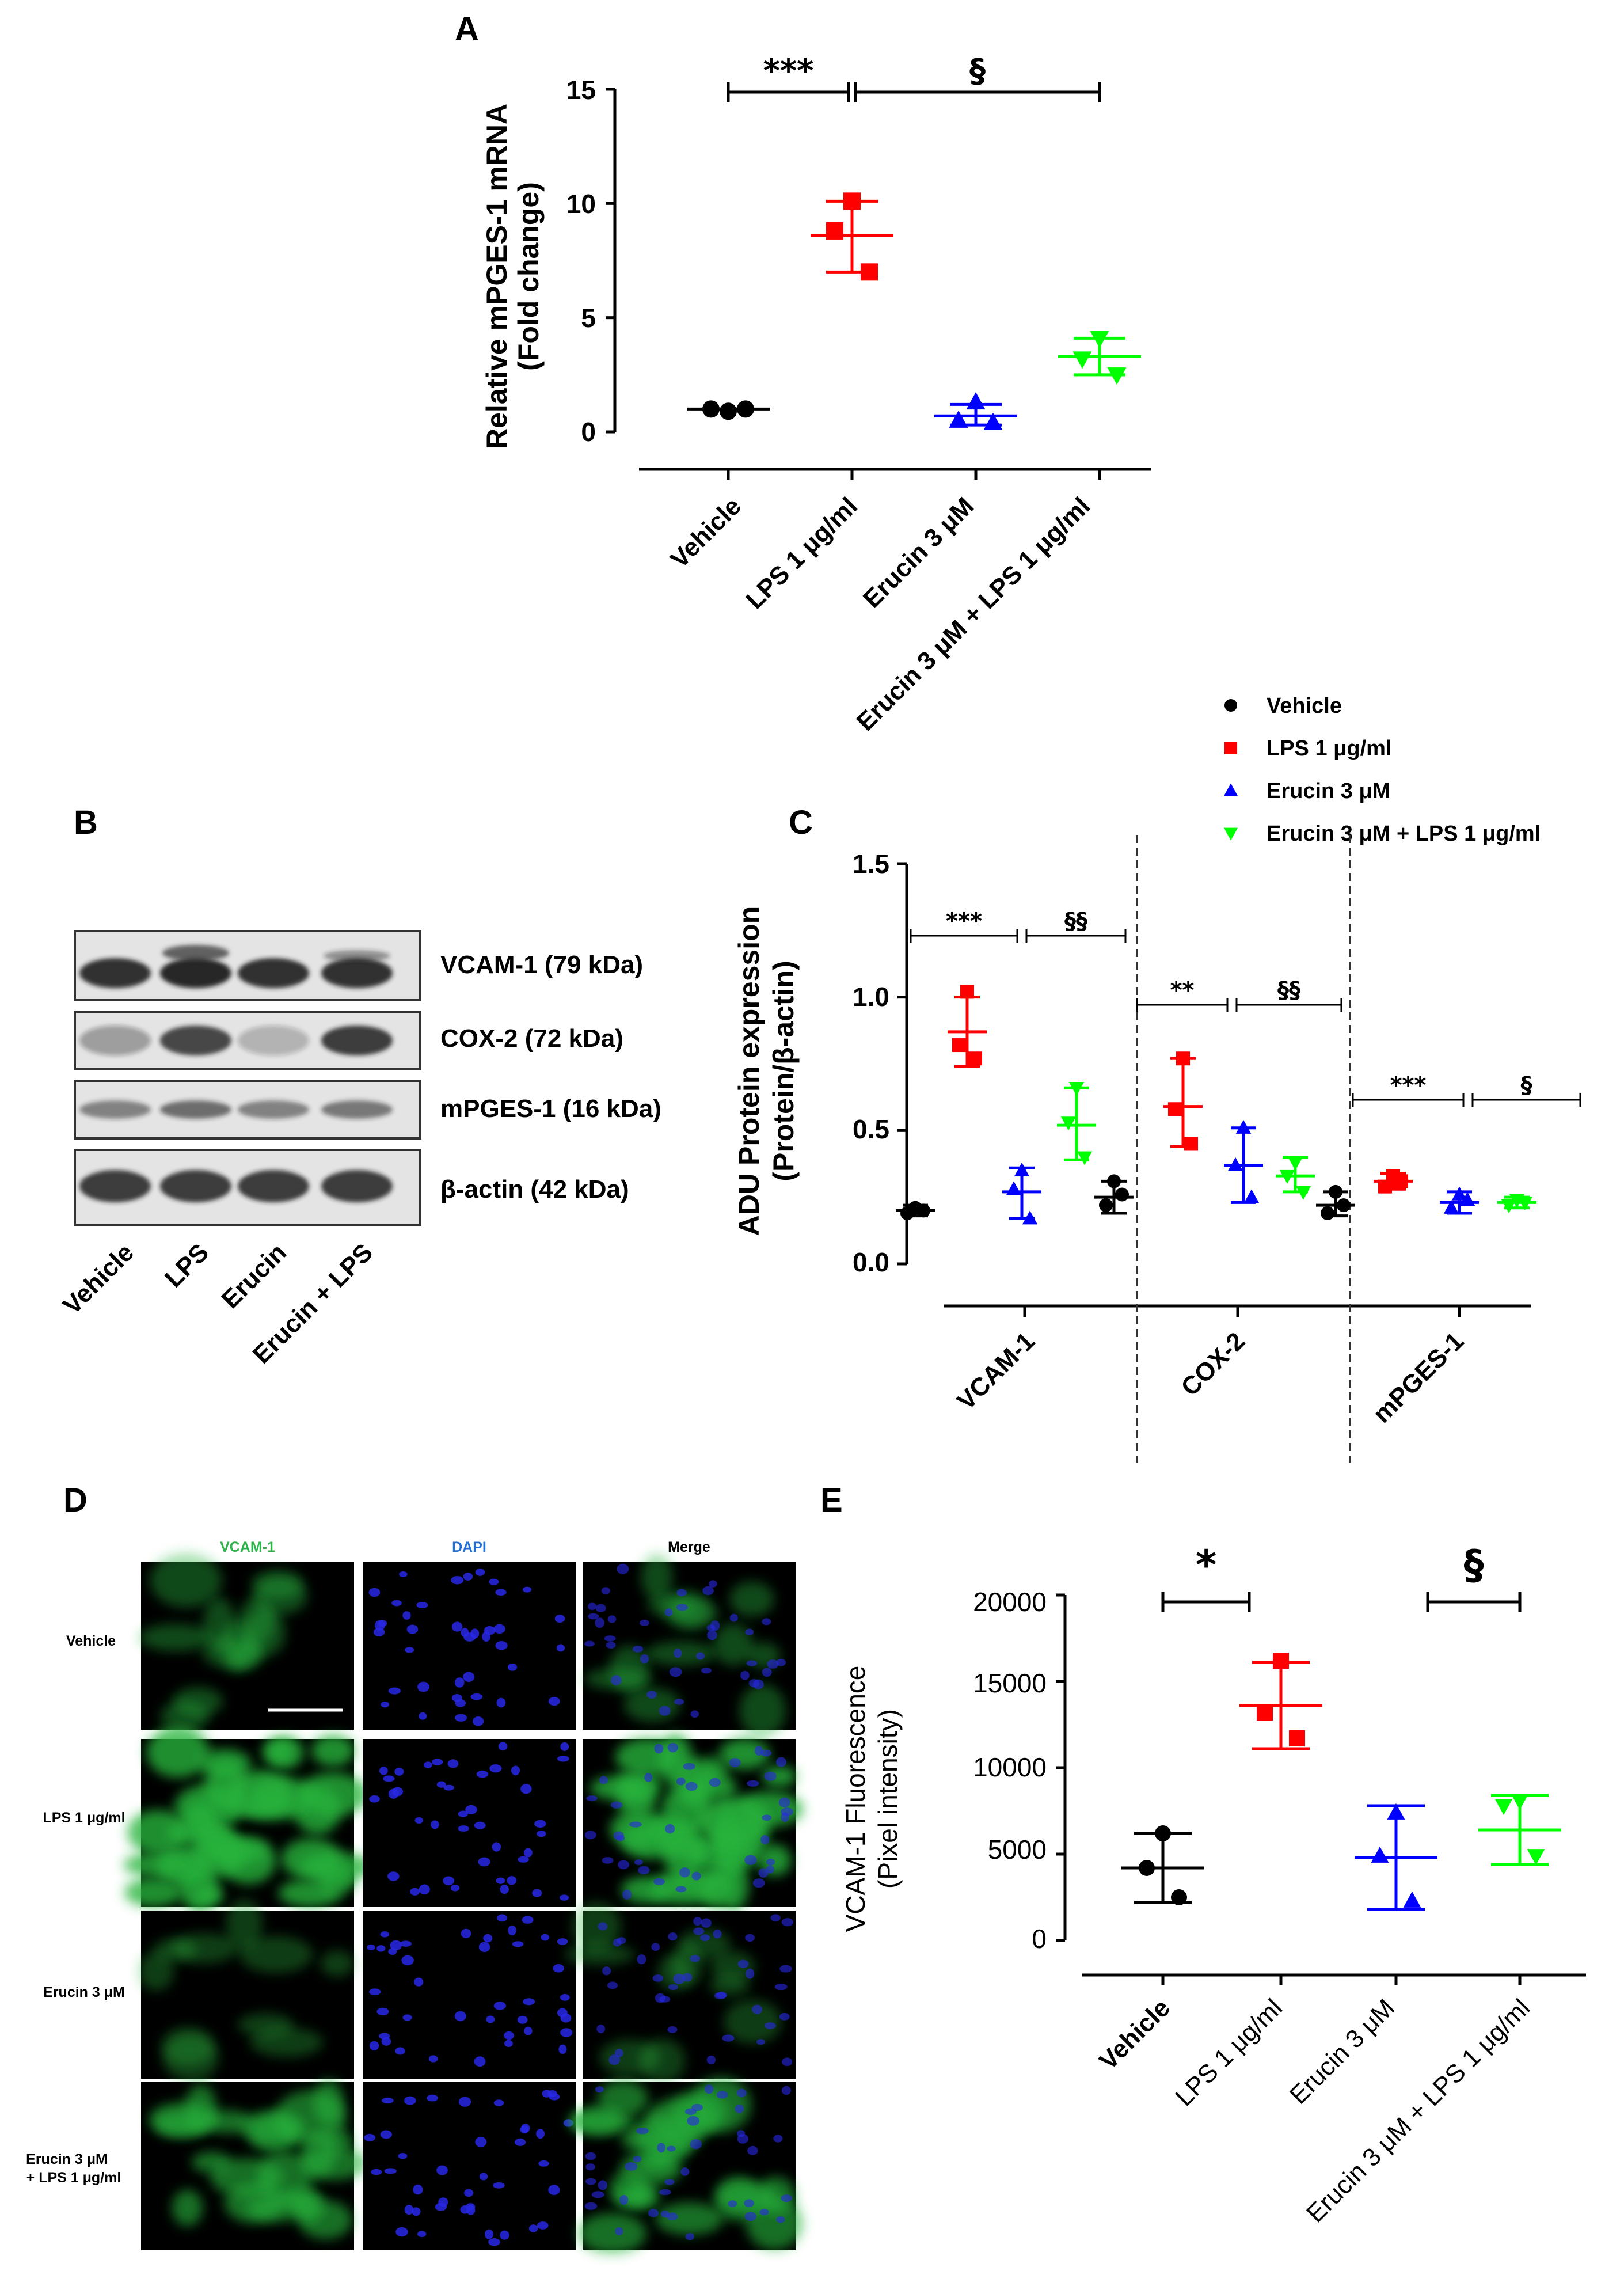 This screenshot has height=2290, width=1624. What do you see at coordinates (534, 1189) in the screenshot?
I see `blot-band-label: β-actin (42 kDa)` at bounding box center [534, 1189].